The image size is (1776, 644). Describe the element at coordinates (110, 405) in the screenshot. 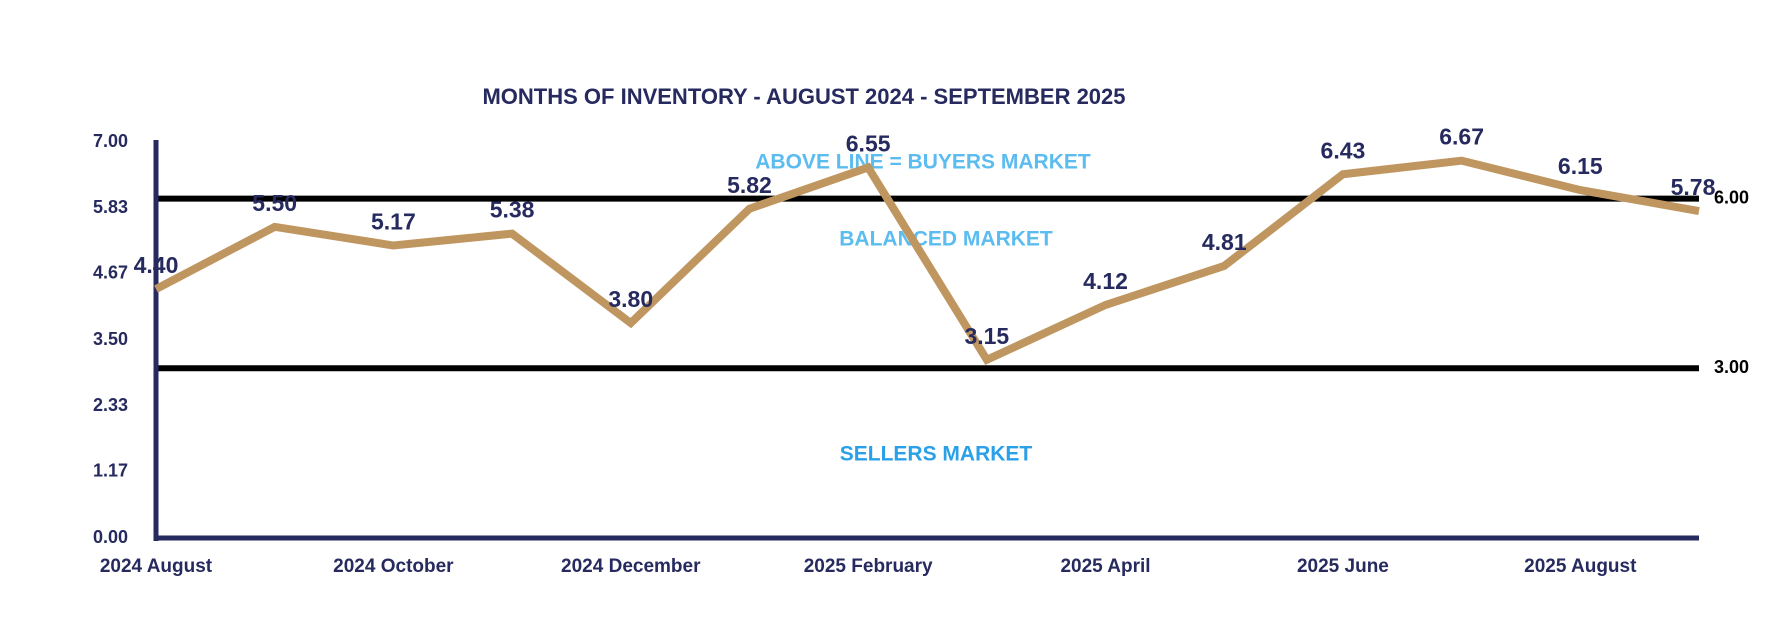

I see `y-tick-label: 2.33` at that location.